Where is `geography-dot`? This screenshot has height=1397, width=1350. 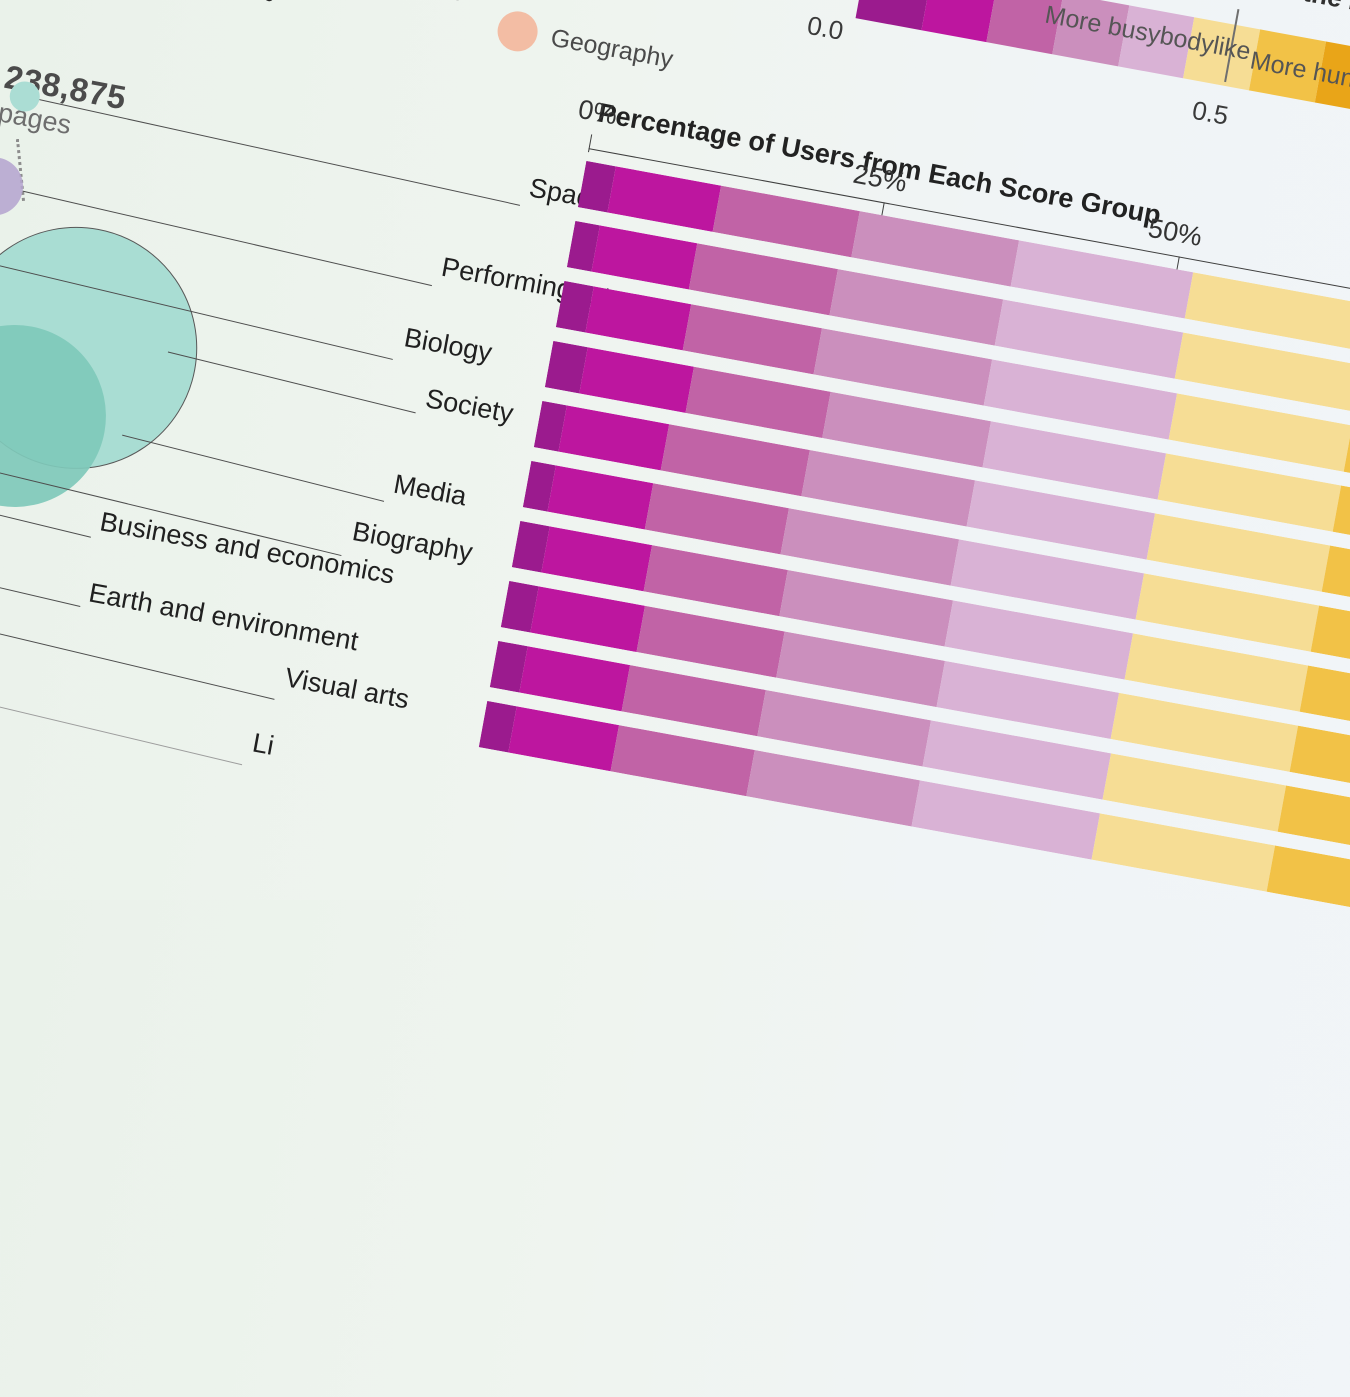
geography-dot is located at coordinates (517, 31).